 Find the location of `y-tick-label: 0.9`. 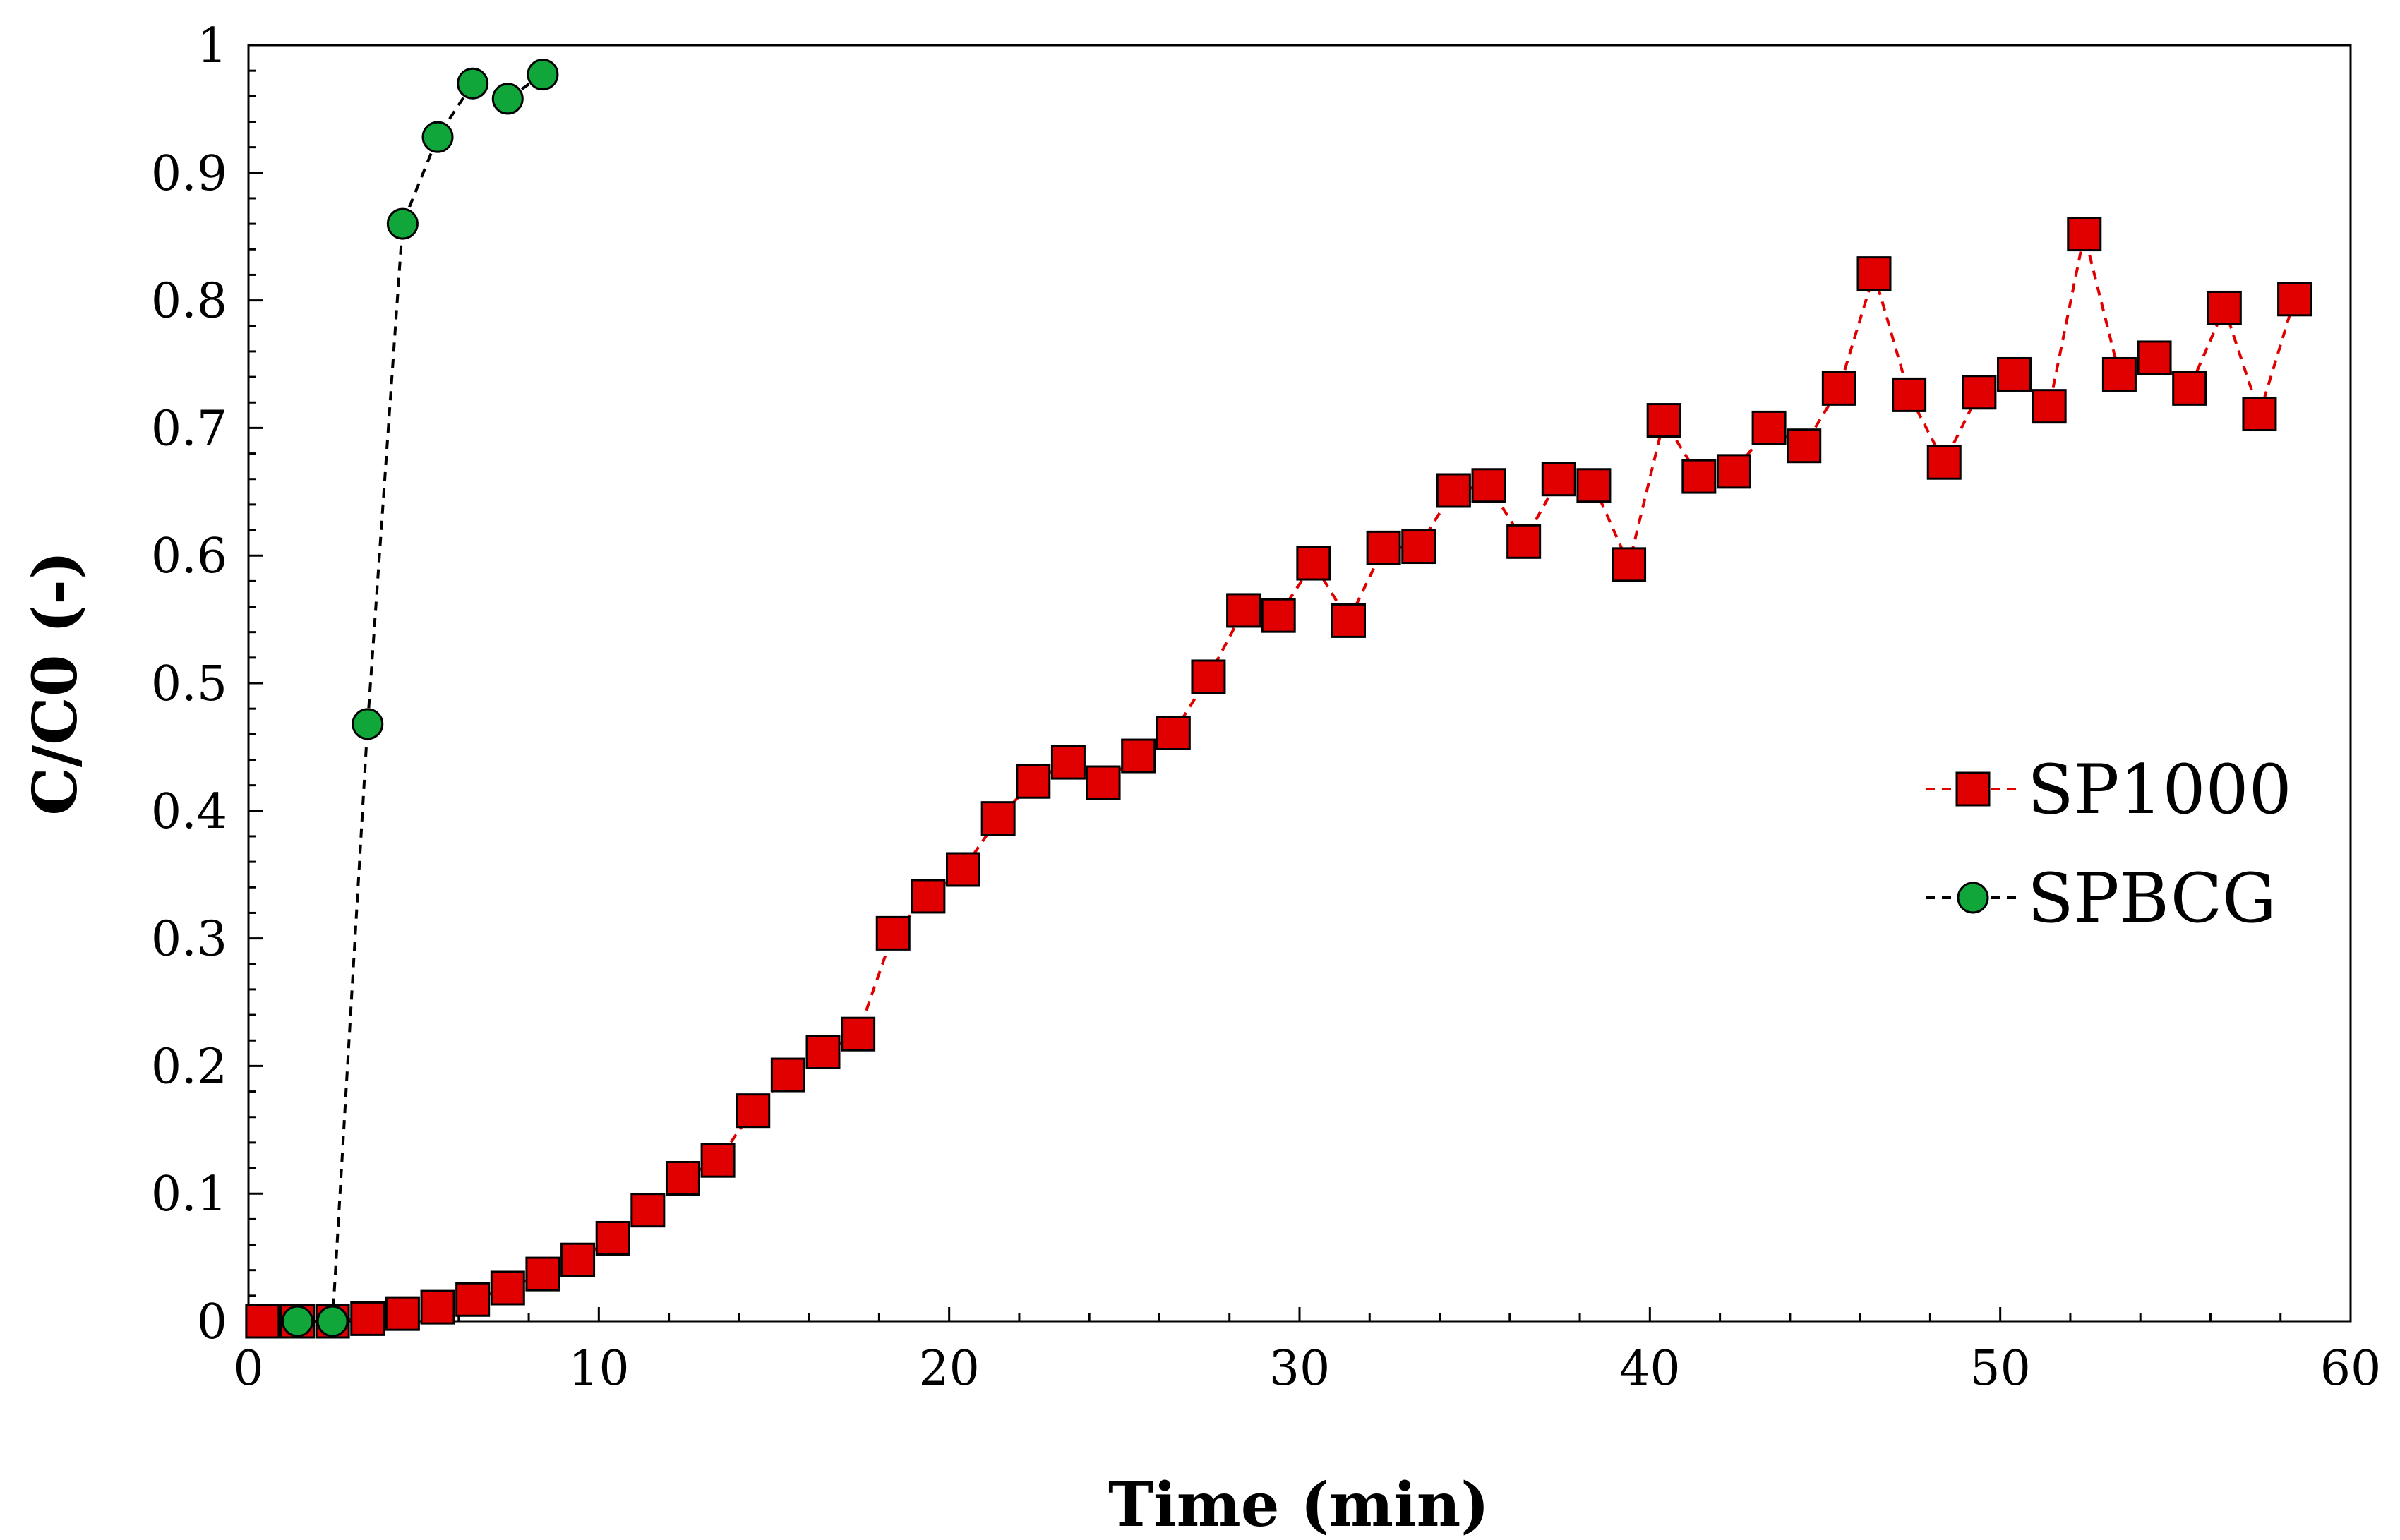

y-tick-label: 0.9 is located at coordinates (189, 174).